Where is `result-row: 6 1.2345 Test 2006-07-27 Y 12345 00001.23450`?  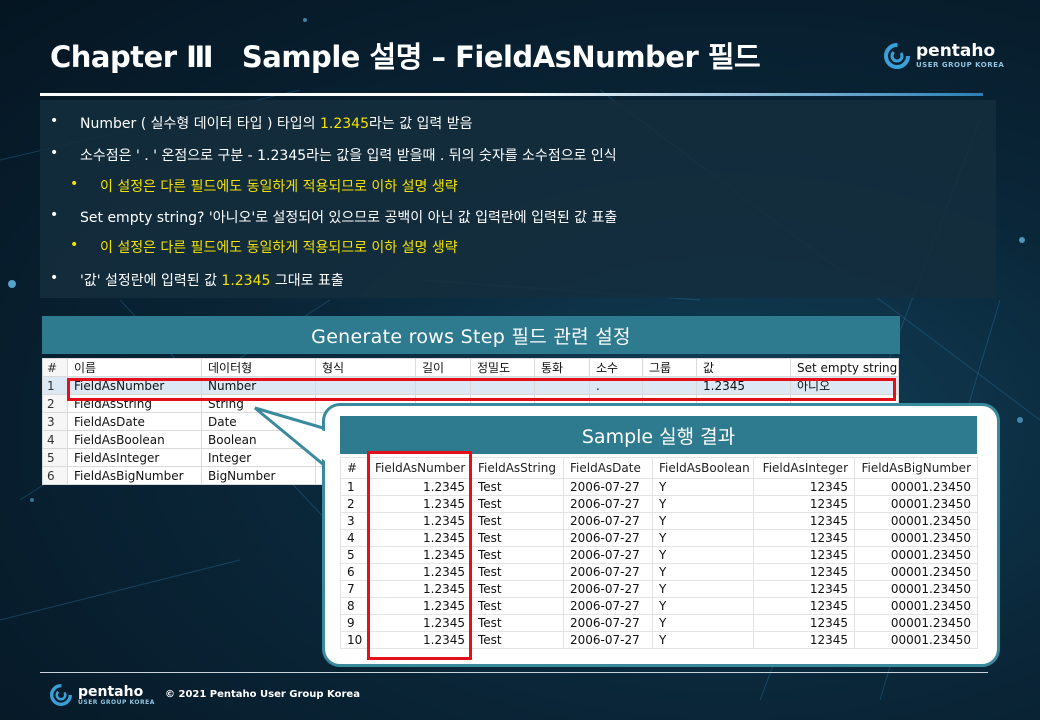
result-row: 6 1.2345 Test 2006-07-27 Y 12345 00001.23450 is located at coordinates (659, 572).